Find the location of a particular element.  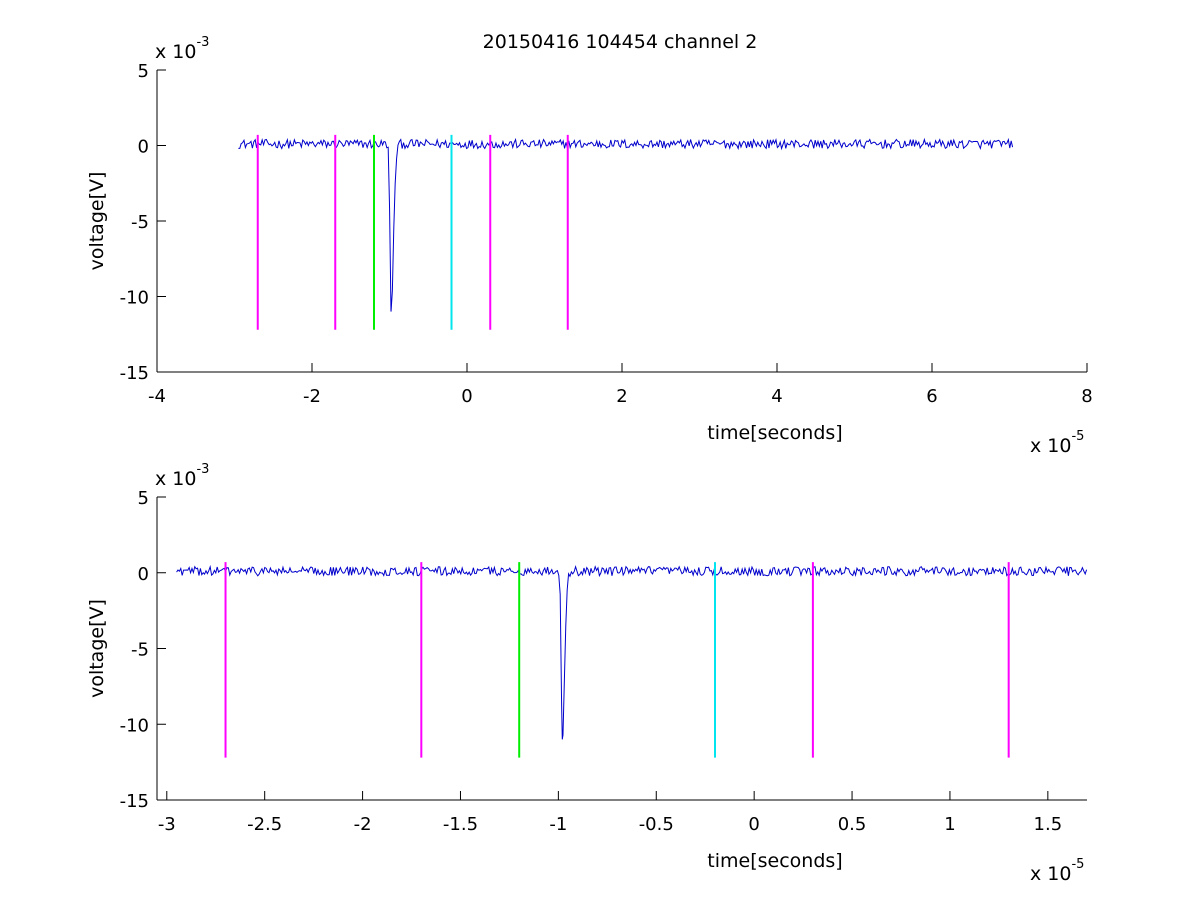

x-tick-label: -3 is located at coordinates (167, 824).